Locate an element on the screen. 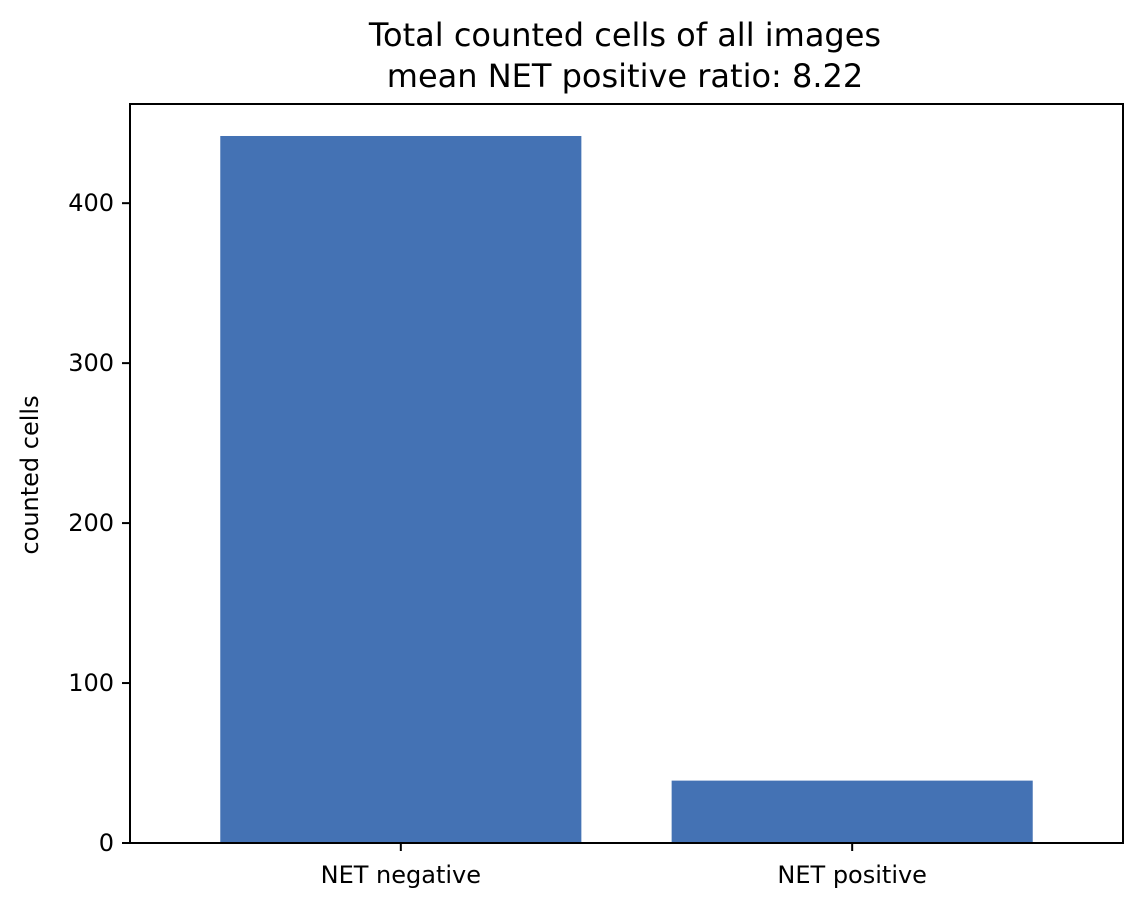 The image size is (1136, 908). x-tick-label: NET negative is located at coordinates (401, 875).